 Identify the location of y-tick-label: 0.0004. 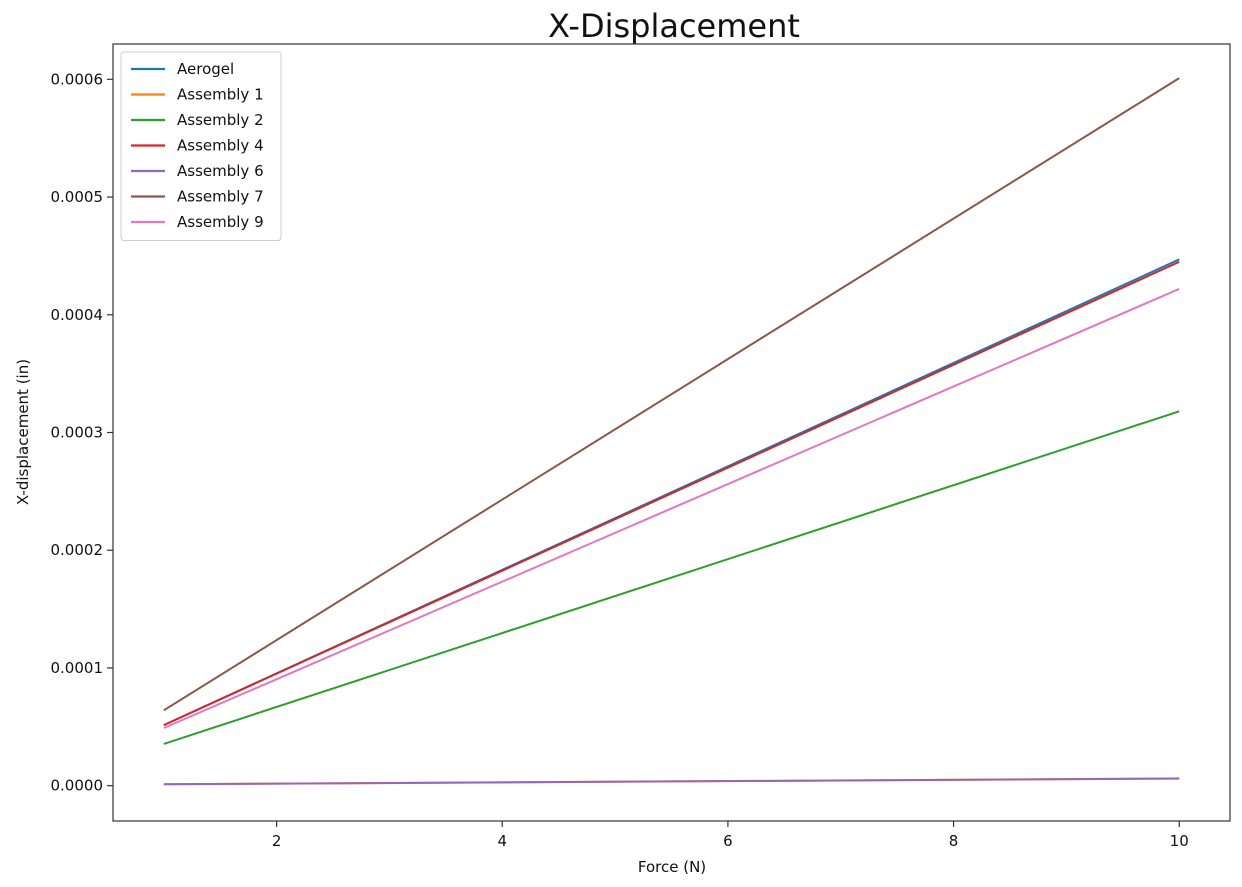
(77, 315).